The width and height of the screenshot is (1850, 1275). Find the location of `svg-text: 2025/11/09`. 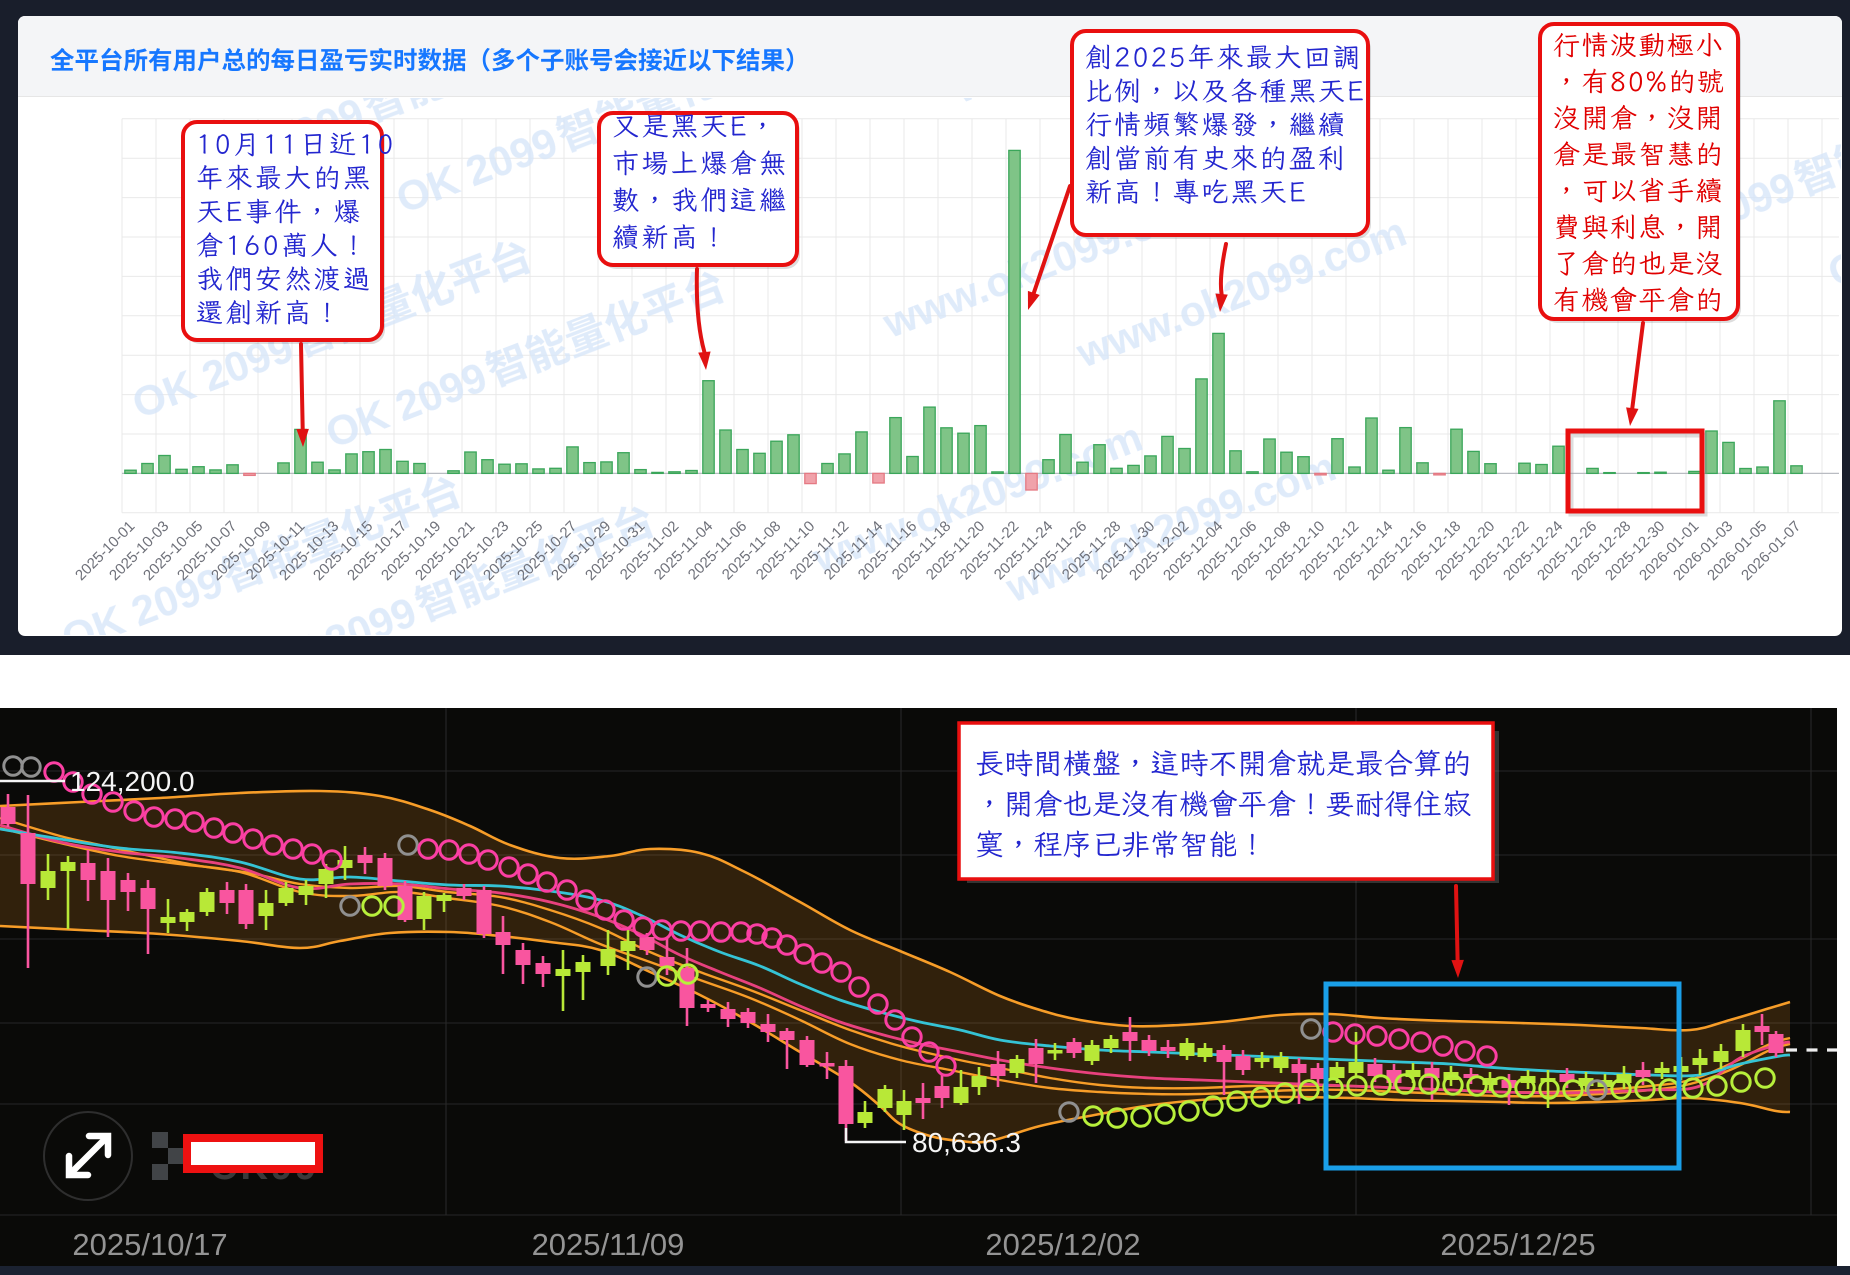

svg-text: 2025/11/09 is located at coordinates (608, 1244).